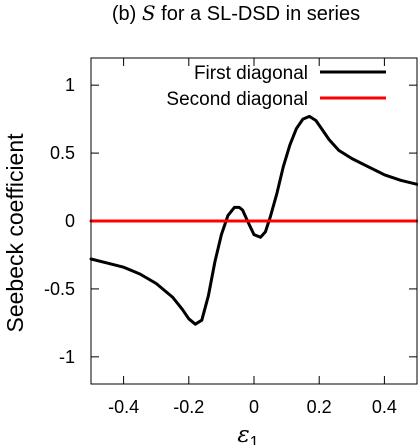  I want to click on x-axis-label: ε1, so click(247, 433).